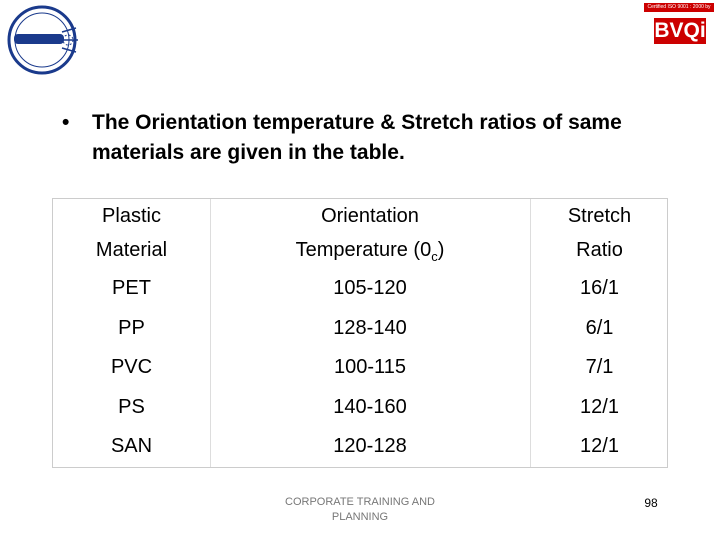 The height and width of the screenshot is (540, 720). What do you see at coordinates (131, 367) in the screenshot?
I see `table-cell: PVC` at bounding box center [131, 367].